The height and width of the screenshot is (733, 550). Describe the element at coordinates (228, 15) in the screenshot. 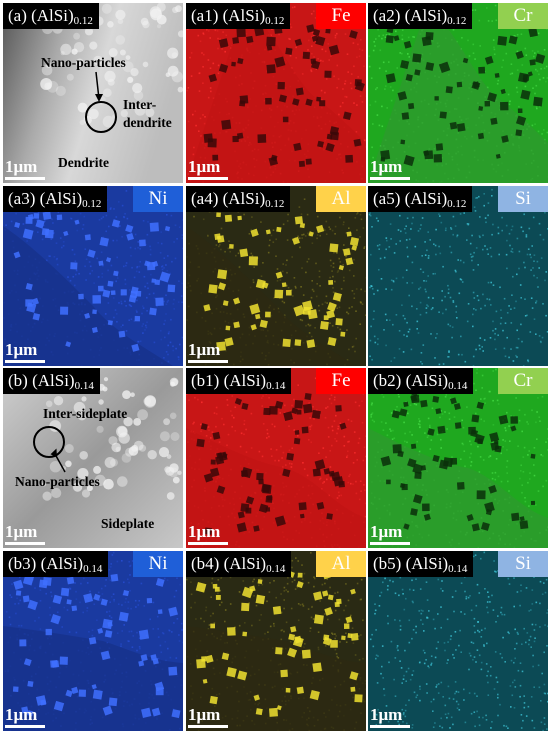

I see `panel-label-text: (a1) (AlSi)` at that location.